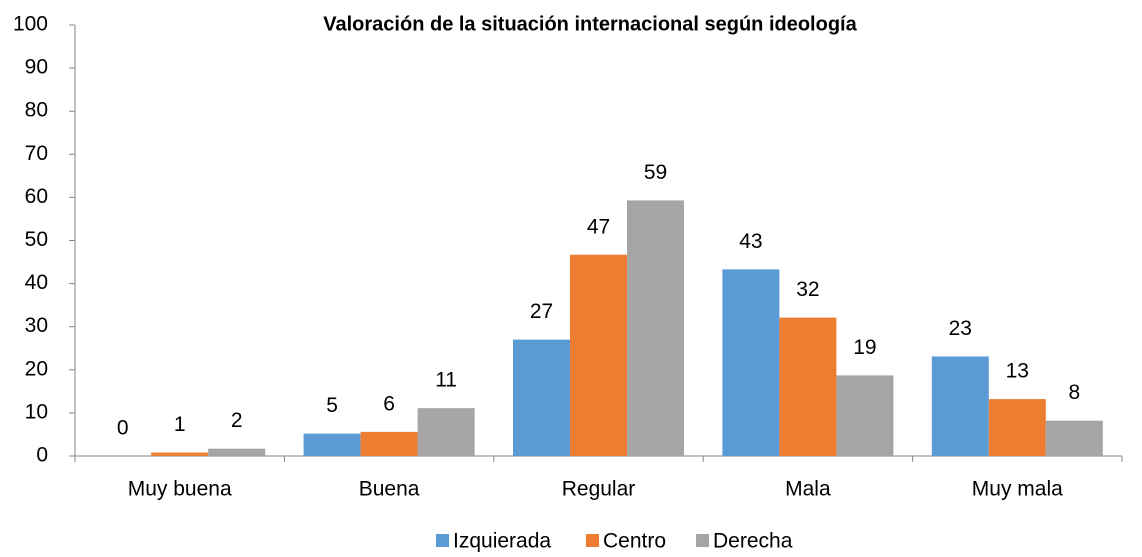 The image size is (1142, 557). I want to click on value-label: 32, so click(807, 289).